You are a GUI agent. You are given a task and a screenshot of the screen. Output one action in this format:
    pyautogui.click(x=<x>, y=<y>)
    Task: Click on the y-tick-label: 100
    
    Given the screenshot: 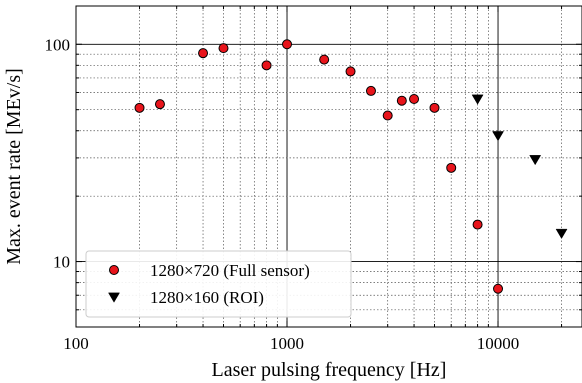 What is the action you would take?
    pyautogui.click(x=58, y=44)
    